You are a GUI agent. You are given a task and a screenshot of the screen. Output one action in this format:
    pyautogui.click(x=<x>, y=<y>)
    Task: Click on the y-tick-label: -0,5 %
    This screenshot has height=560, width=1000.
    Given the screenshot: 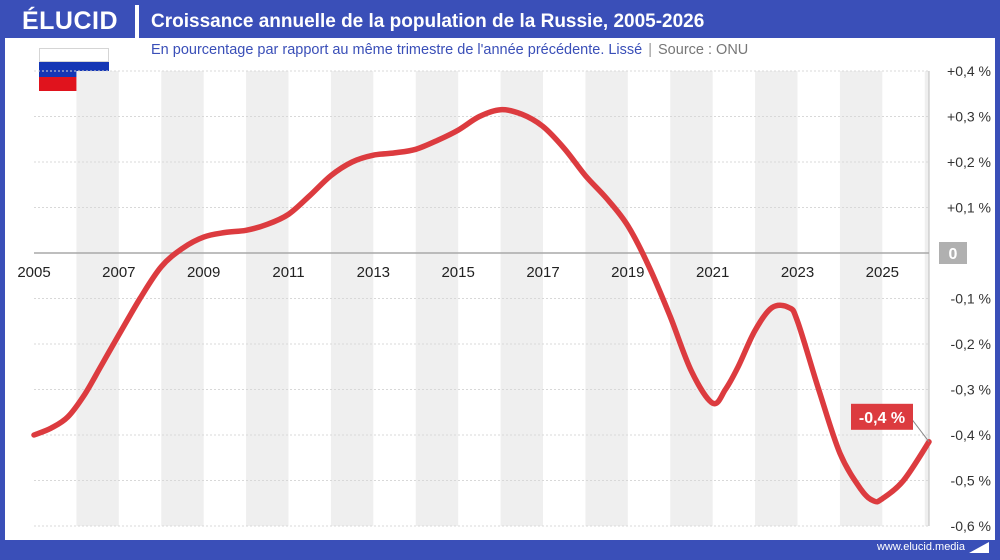 What is the action you would take?
    pyautogui.click(x=971, y=481)
    